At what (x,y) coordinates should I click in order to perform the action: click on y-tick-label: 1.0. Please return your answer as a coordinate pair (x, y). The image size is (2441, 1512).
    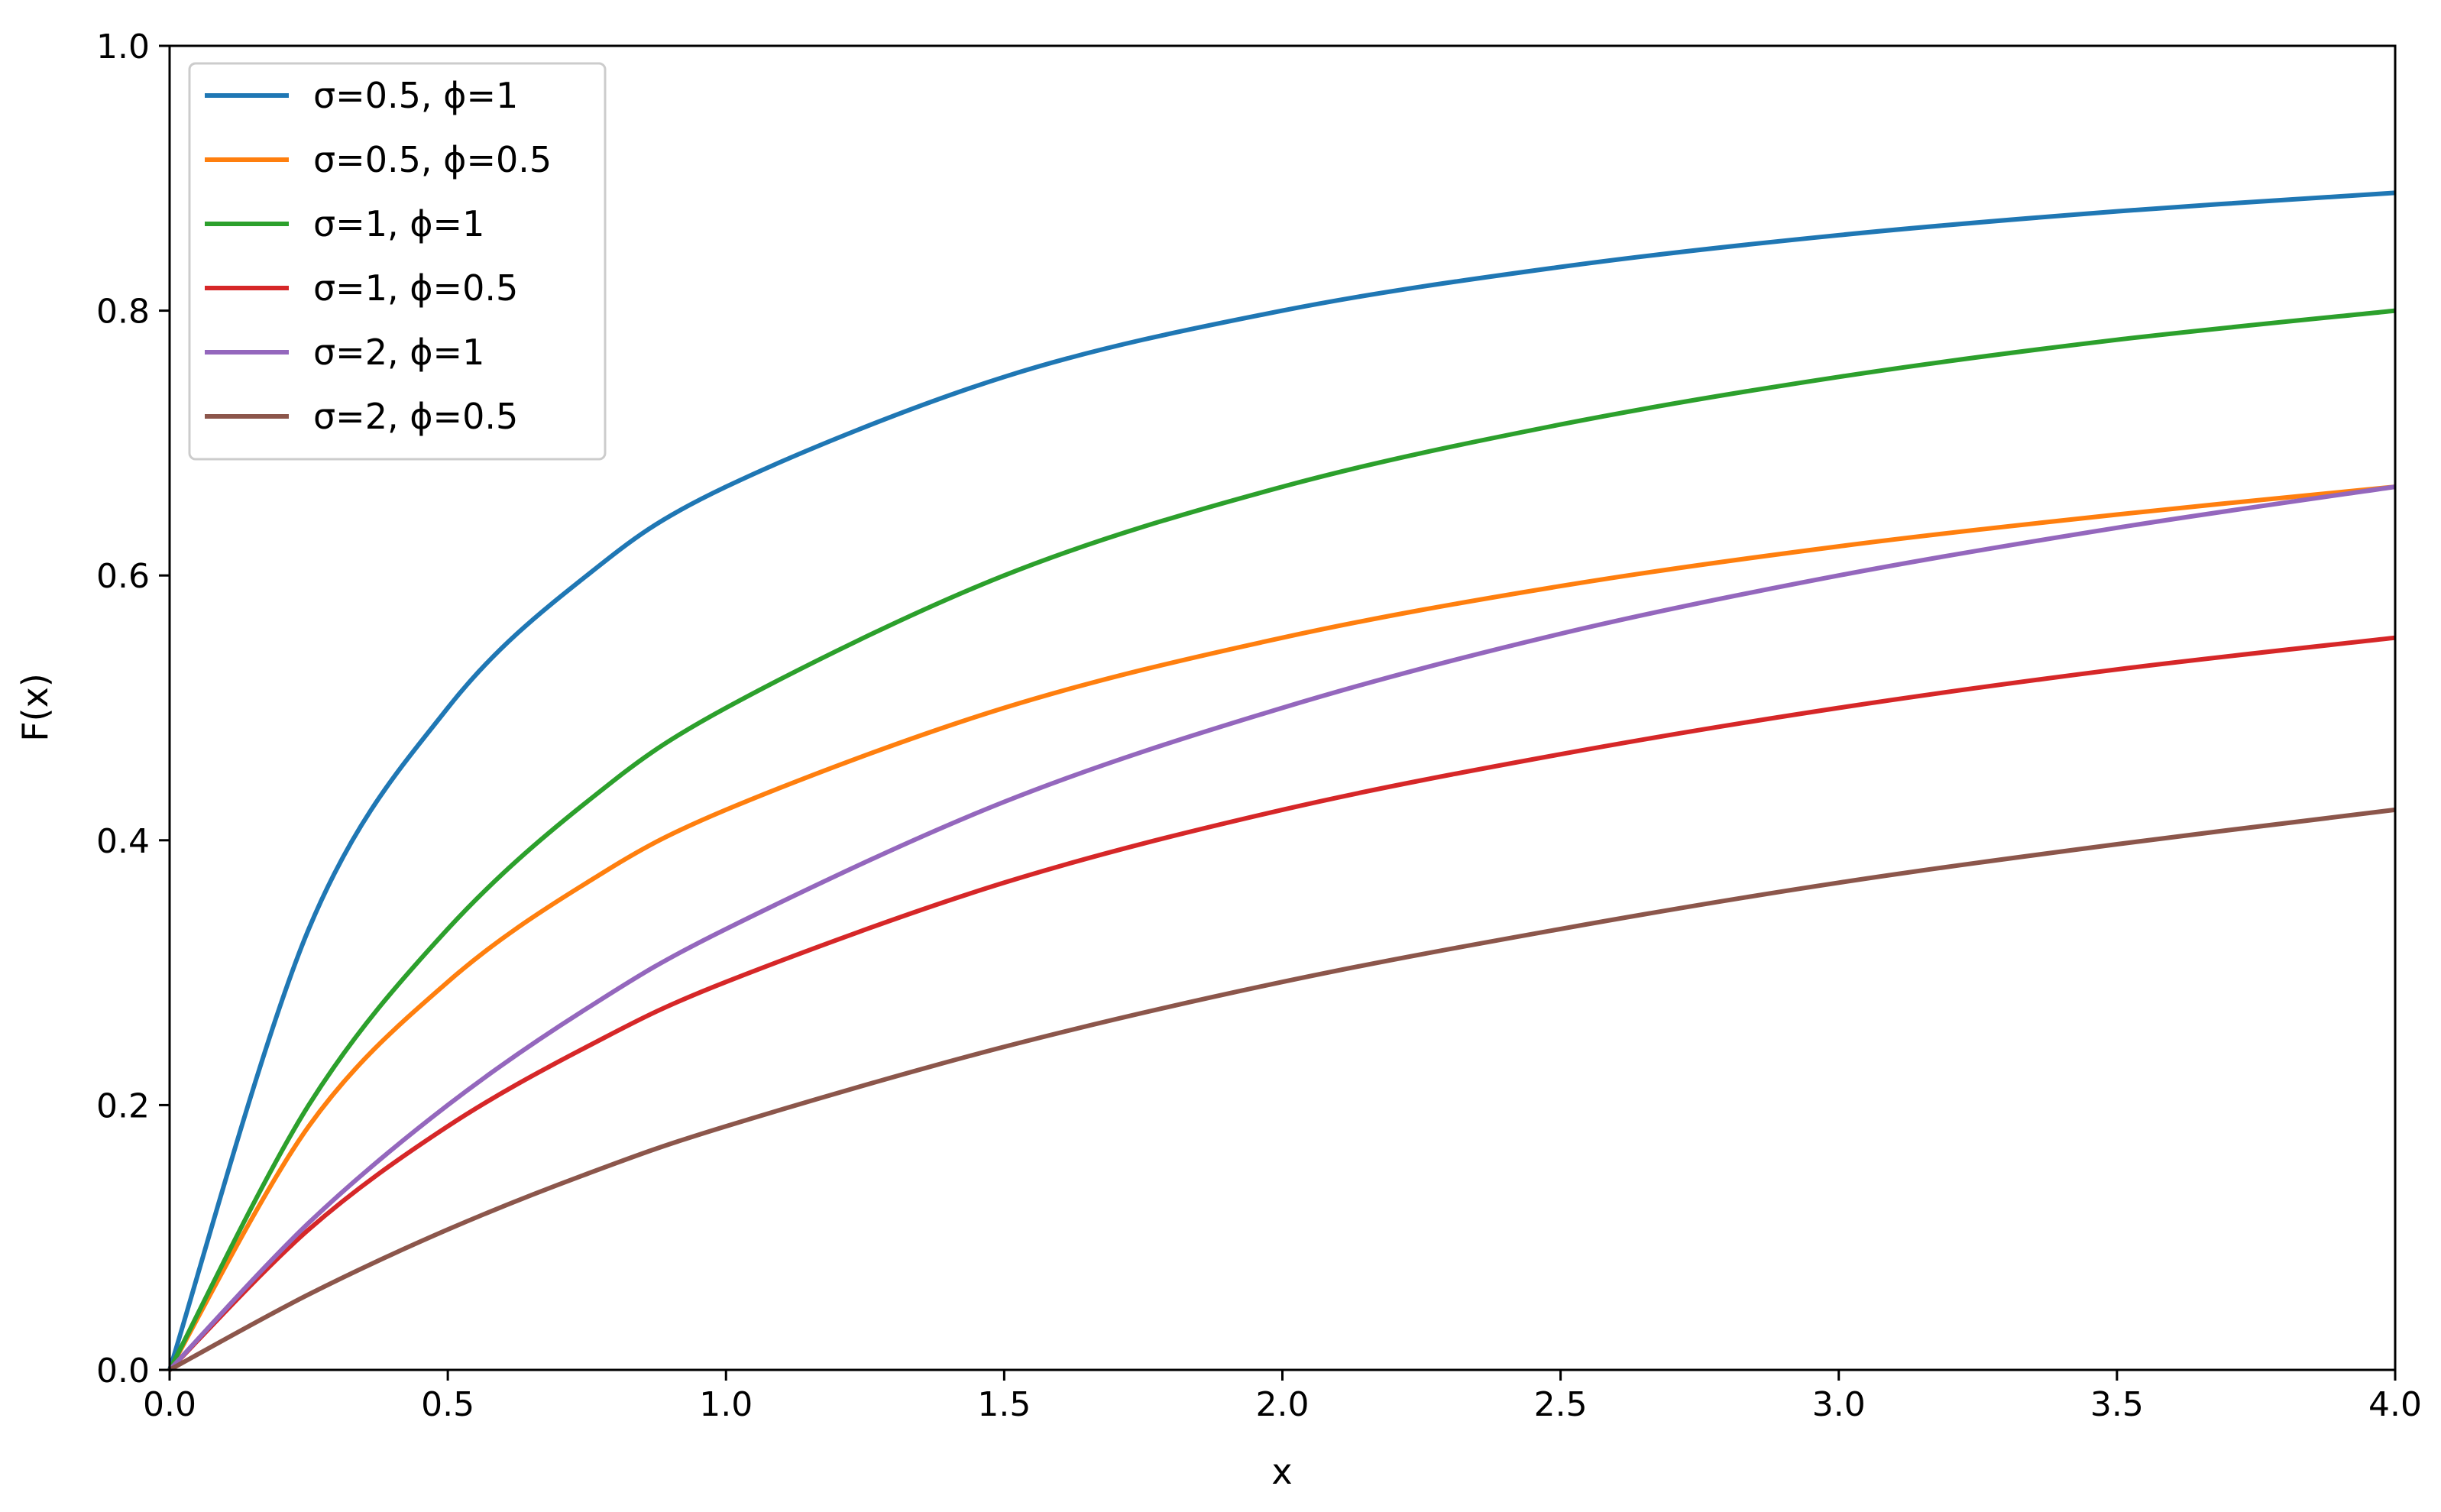
    Looking at the image, I should click on (123, 47).